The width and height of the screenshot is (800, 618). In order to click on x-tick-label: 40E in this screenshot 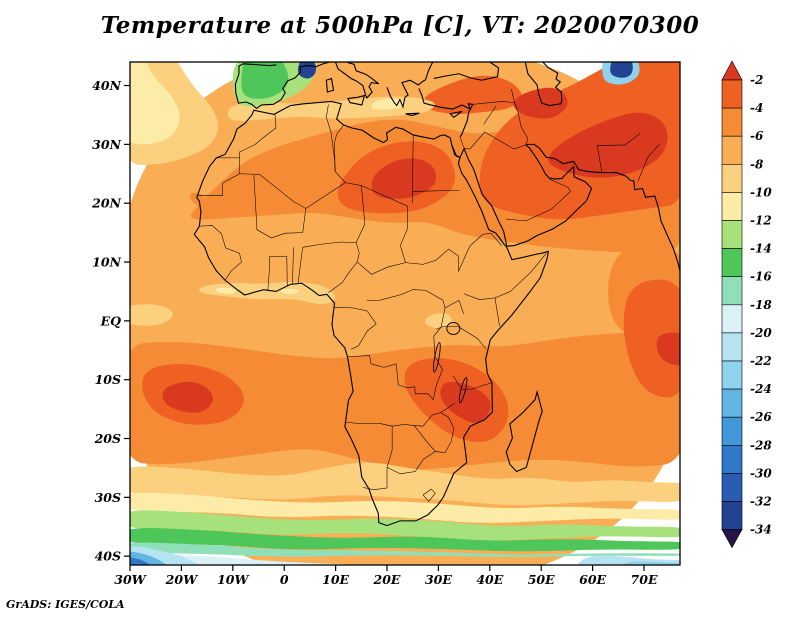, I will do `click(489, 579)`.